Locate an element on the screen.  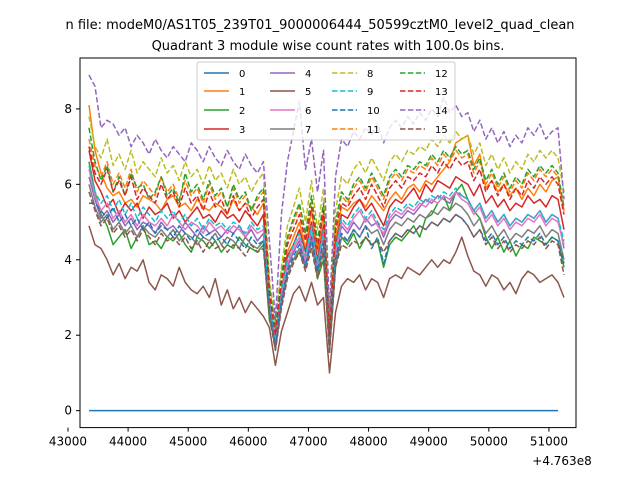
legend-label-13: 13 is located at coordinates (441, 92).